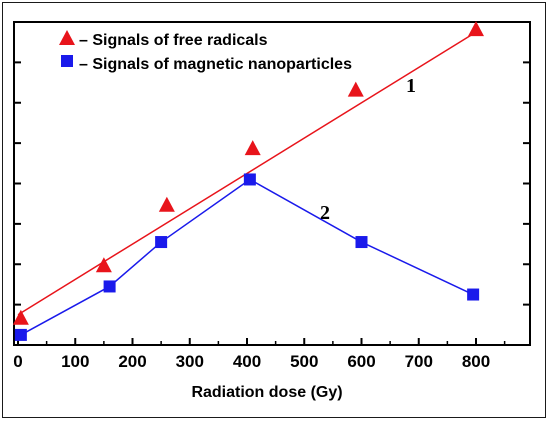 Image resolution: width=550 pixels, height=422 pixels. What do you see at coordinates (173, 40) in the screenshot?
I see `legend-label-free-radicals: – Signals of free radicals` at bounding box center [173, 40].